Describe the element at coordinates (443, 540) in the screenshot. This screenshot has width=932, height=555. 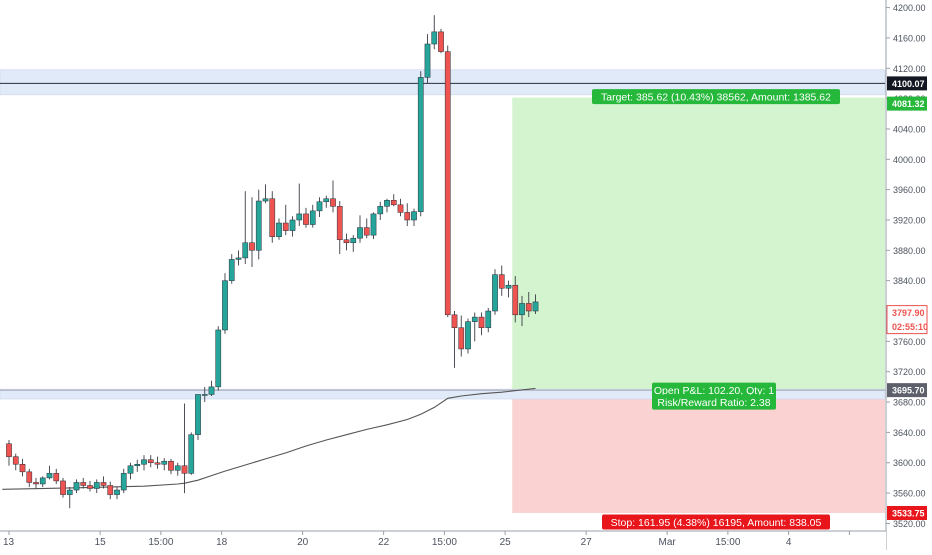
I see `time-axis: 13 15 15:00 18 20 22 15:00 25 27 Mar 15:00 4` at that location.